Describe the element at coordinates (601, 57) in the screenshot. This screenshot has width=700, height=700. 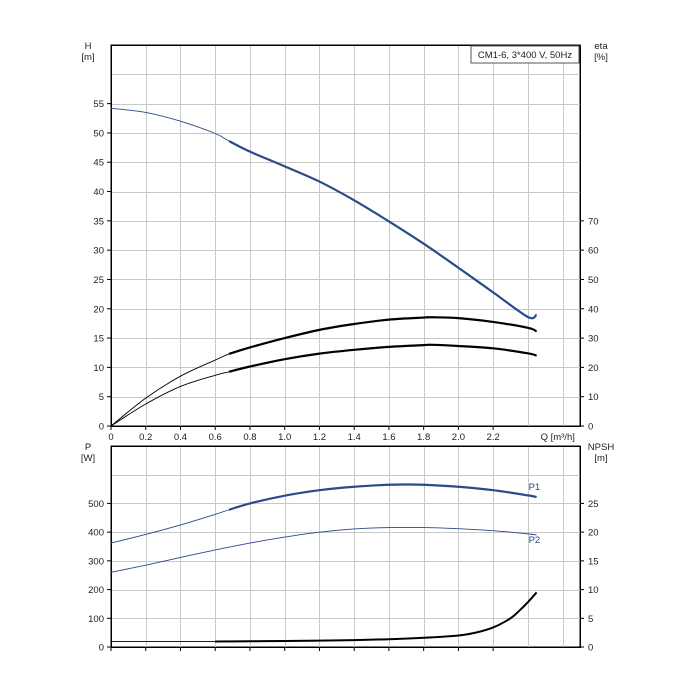
I see `y-right-axis-unit: [%]` at that location.